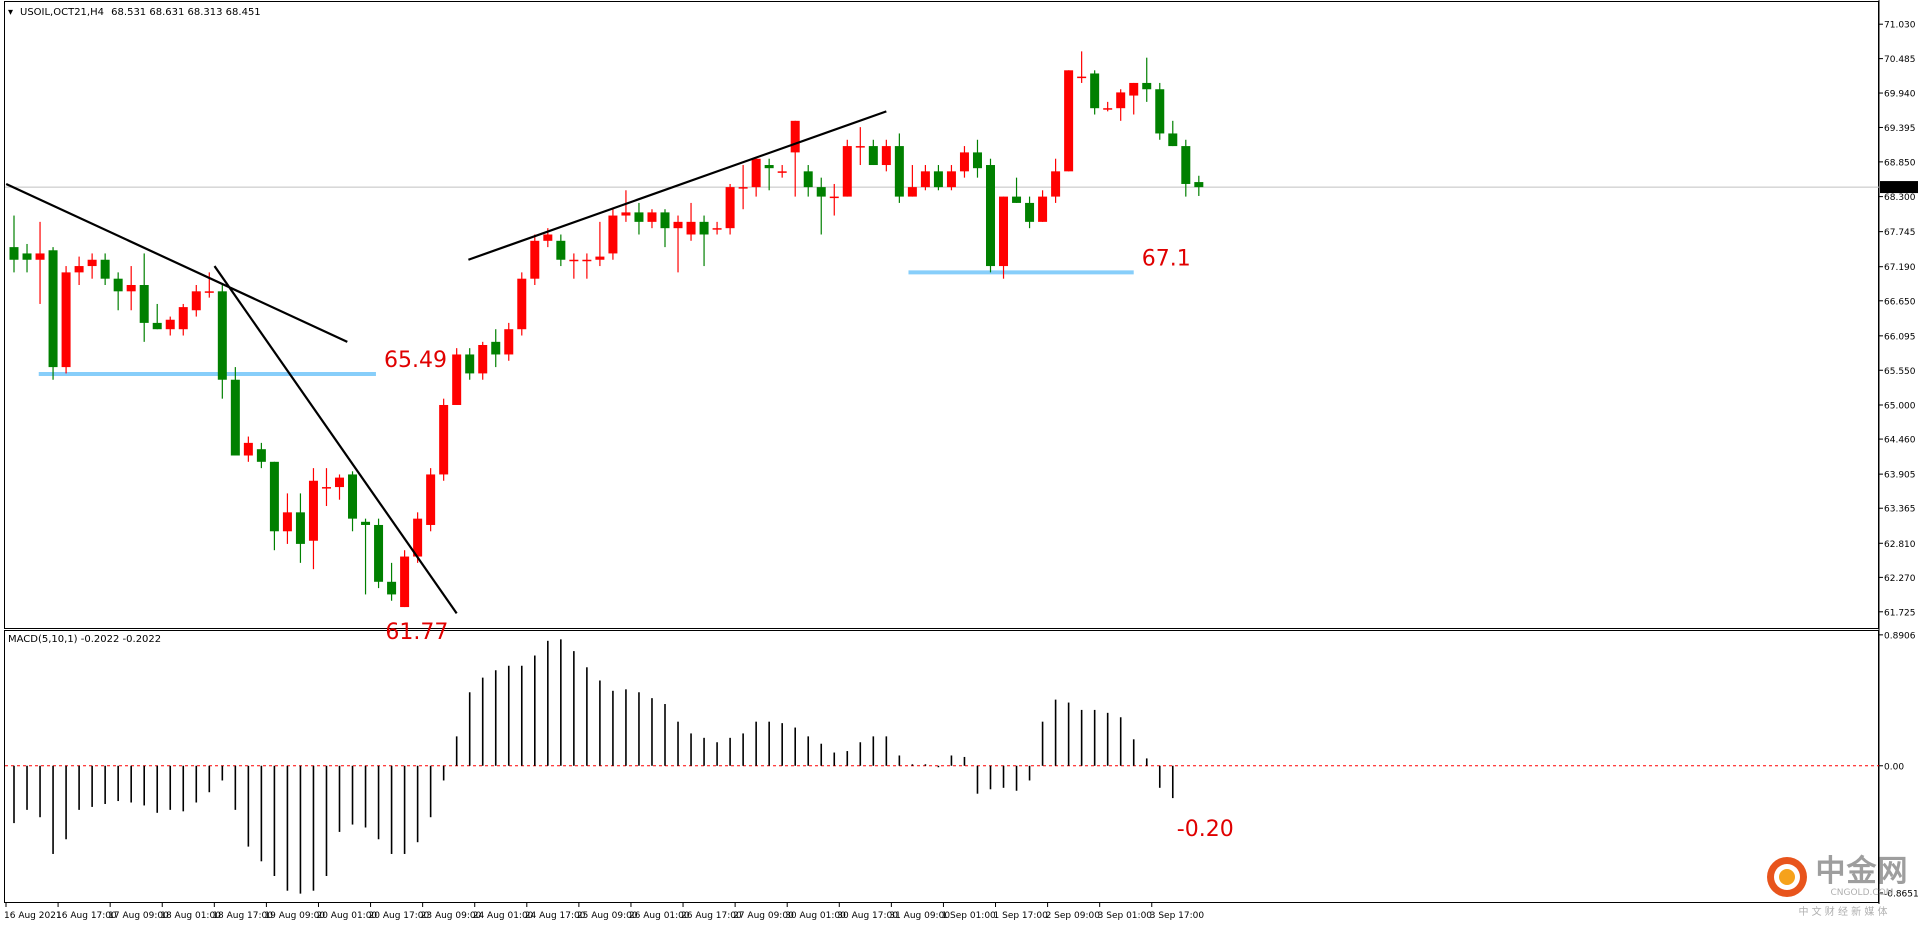  What do you see at coordinates (1900, 476) in the screenshot?
I see `price-tick-label: 63.905` at bounding box center [1900, 476].